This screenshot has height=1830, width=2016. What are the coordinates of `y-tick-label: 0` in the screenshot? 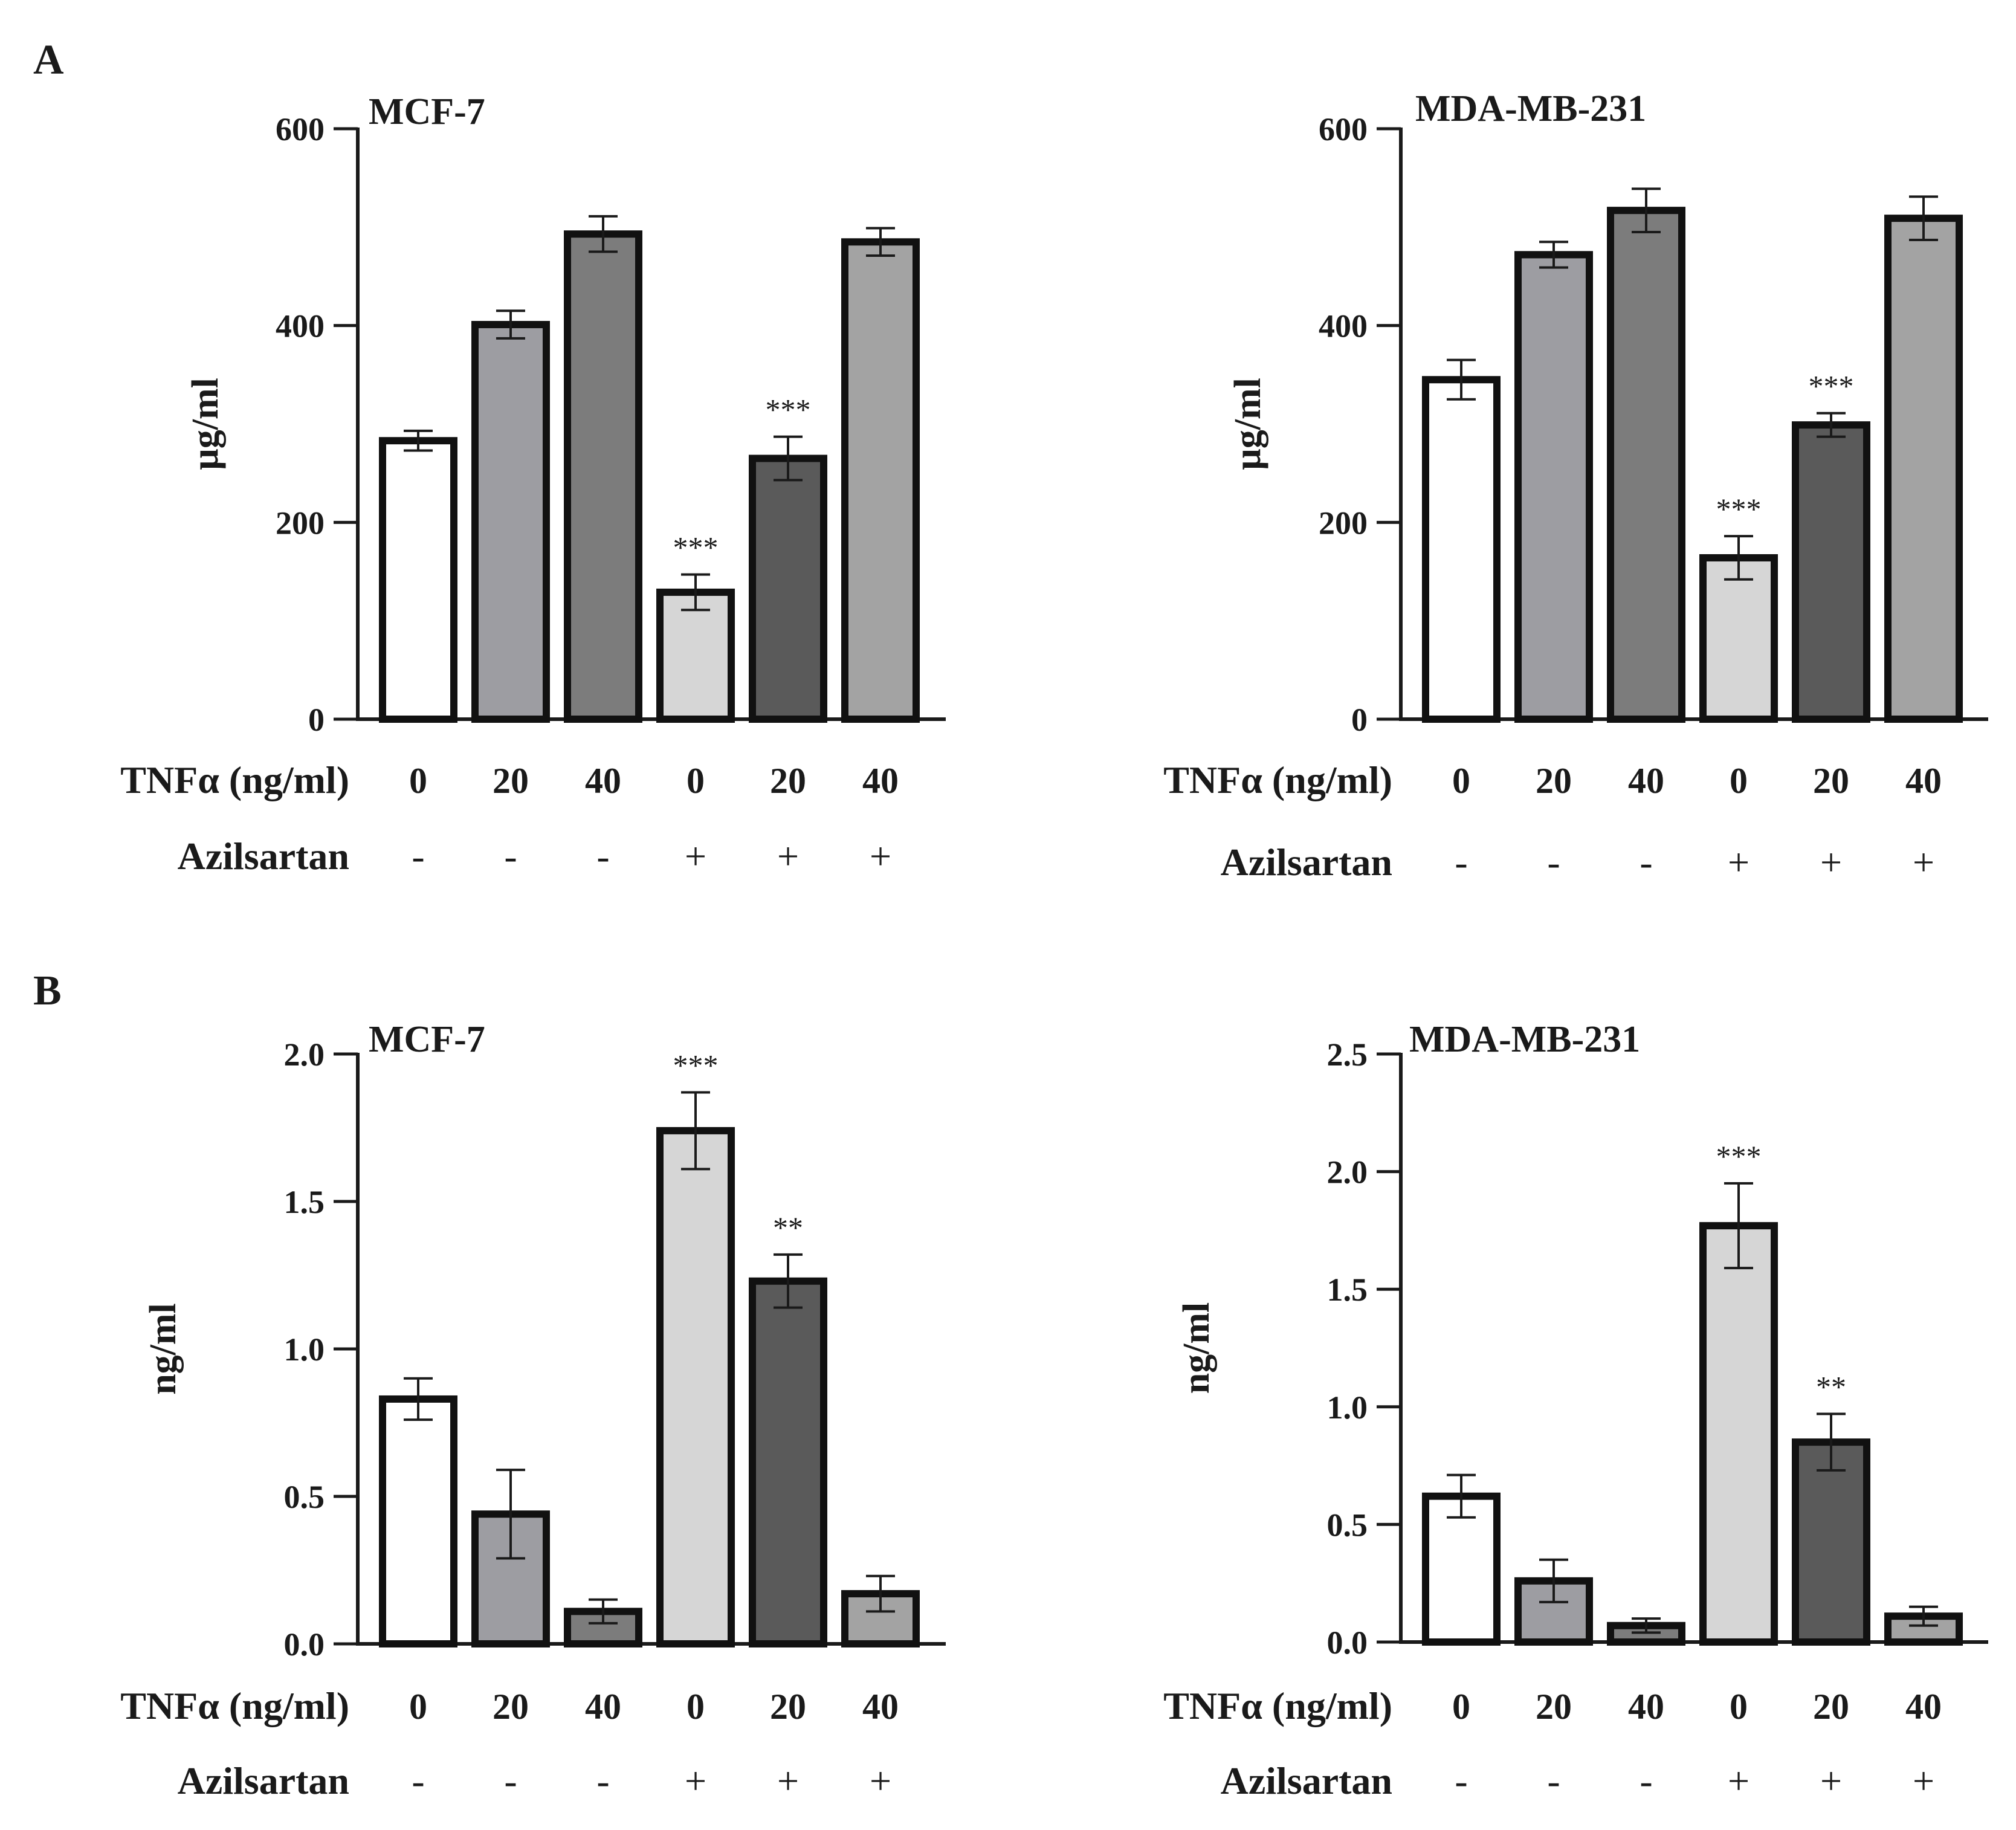 It's located at (316, 720).